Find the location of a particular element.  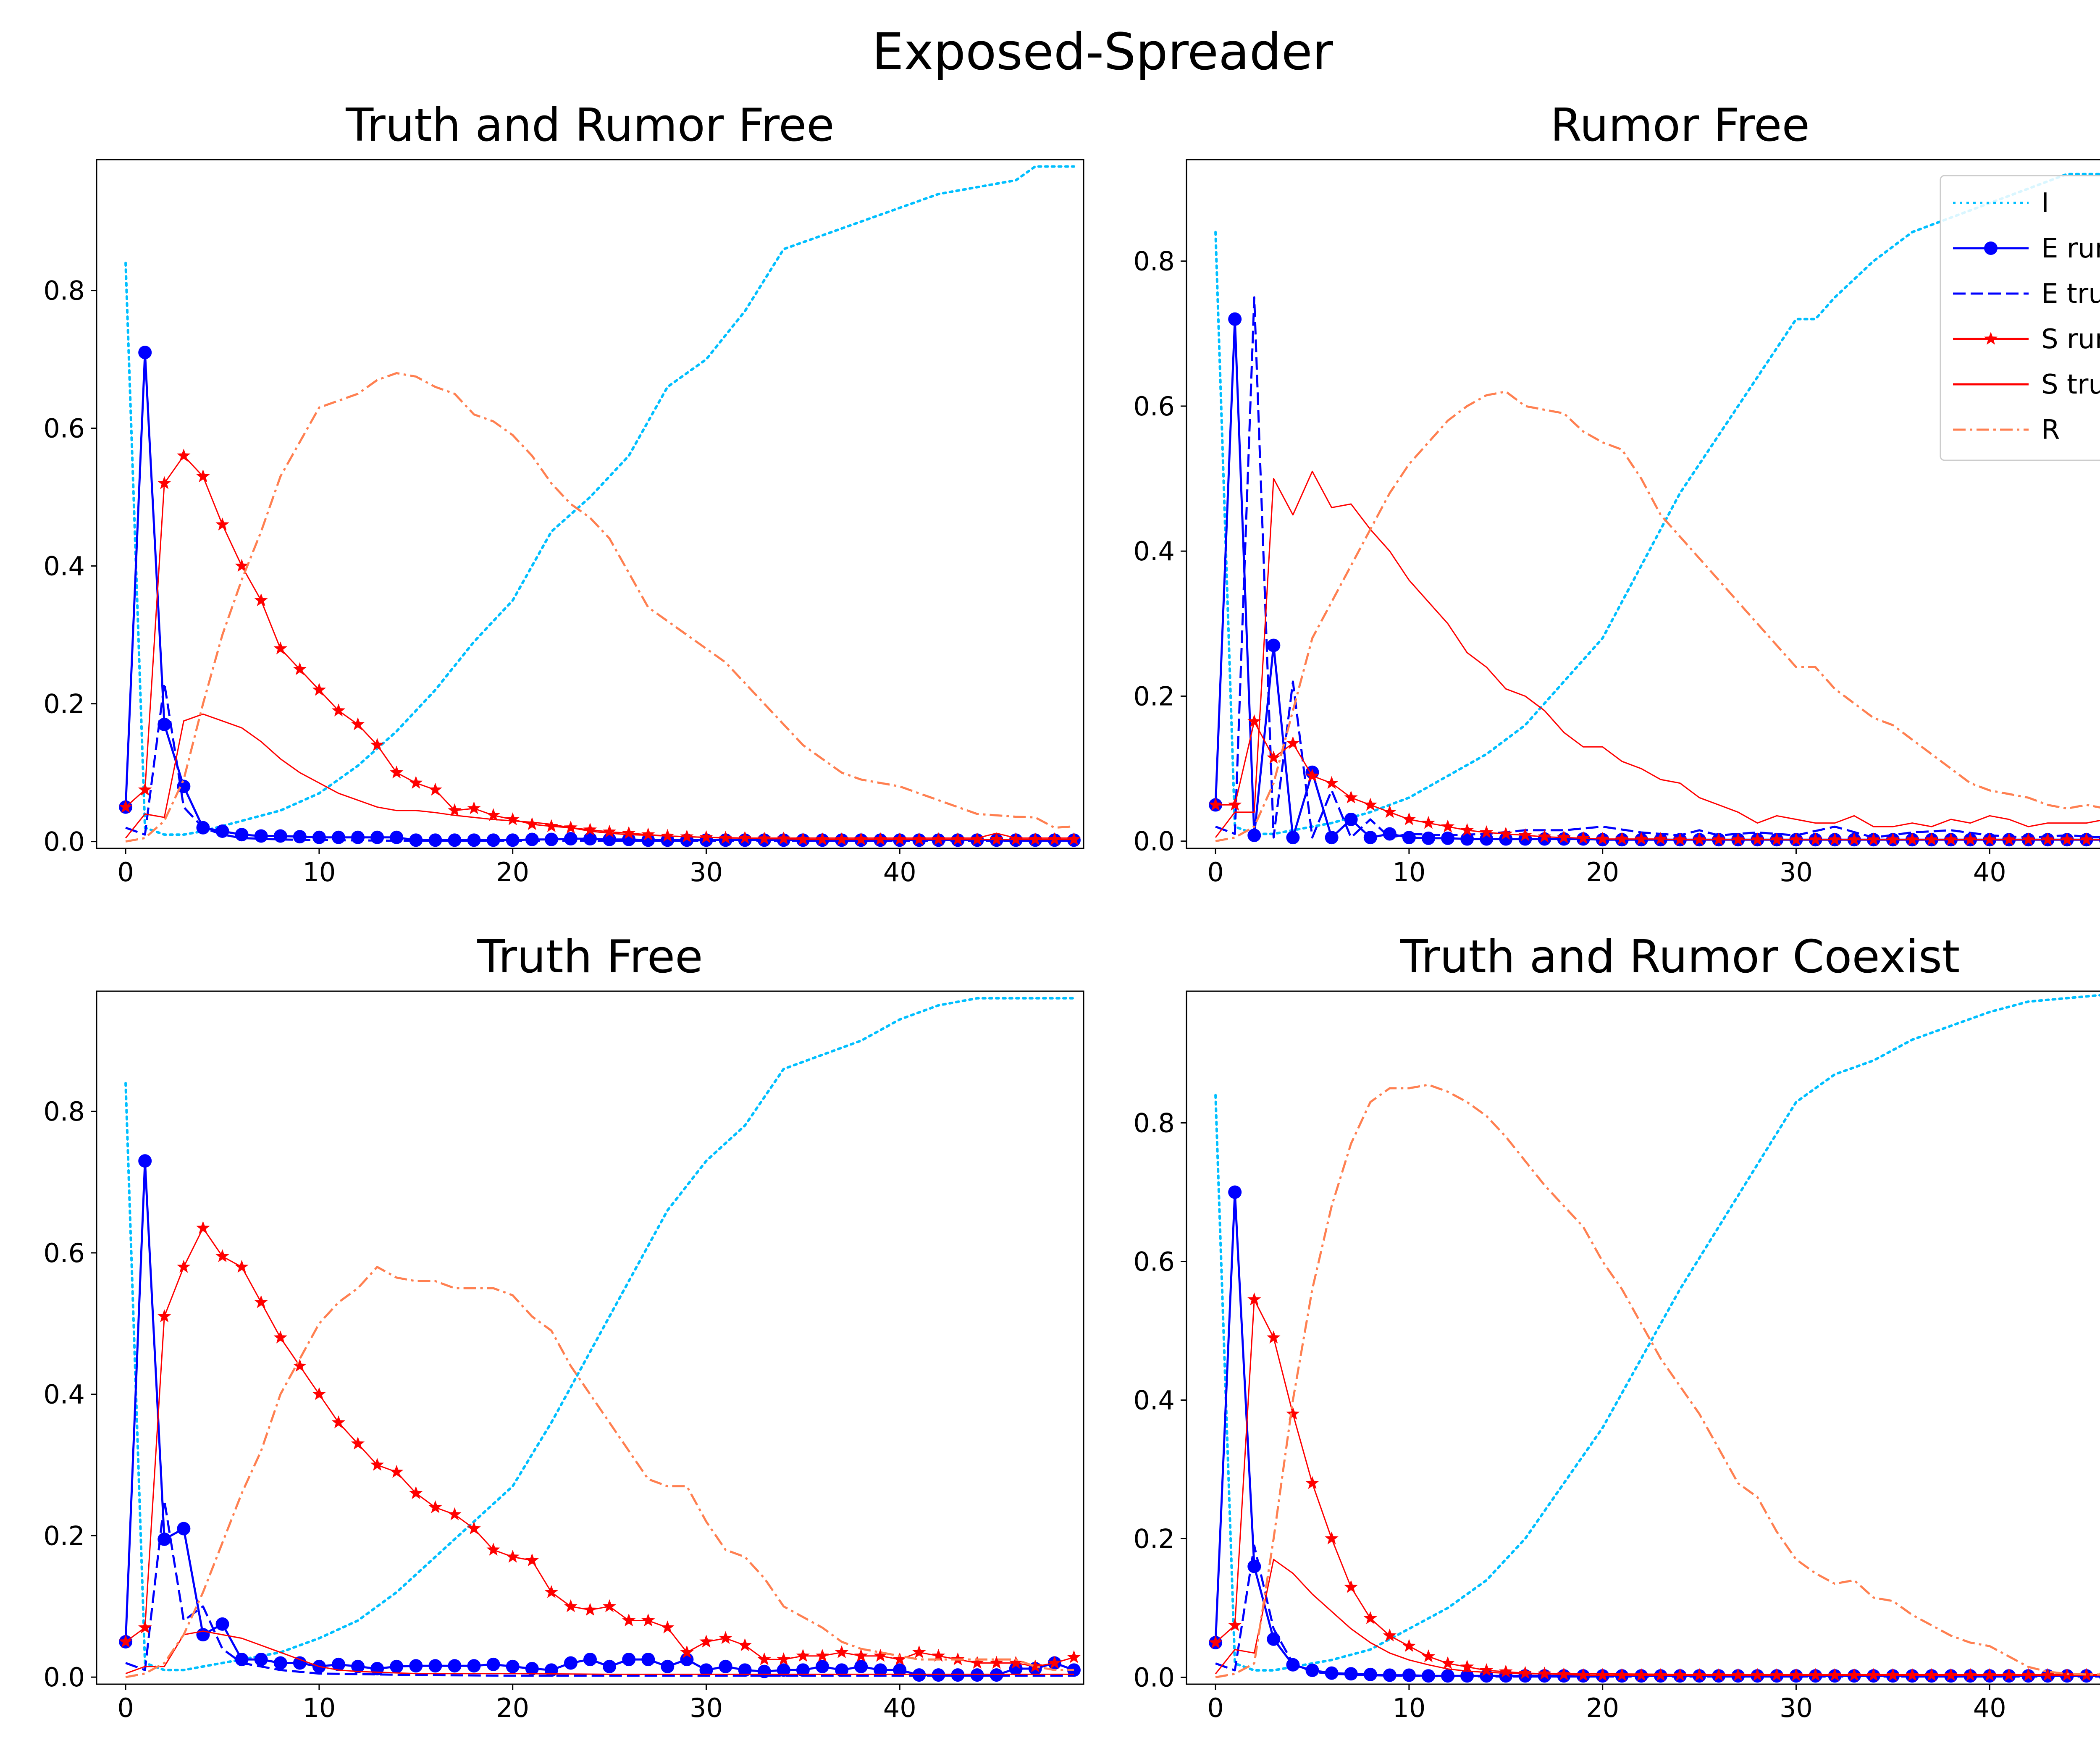

legend: I E rumor E truth S rumor S truth R is located at coordinates (2020, 318).